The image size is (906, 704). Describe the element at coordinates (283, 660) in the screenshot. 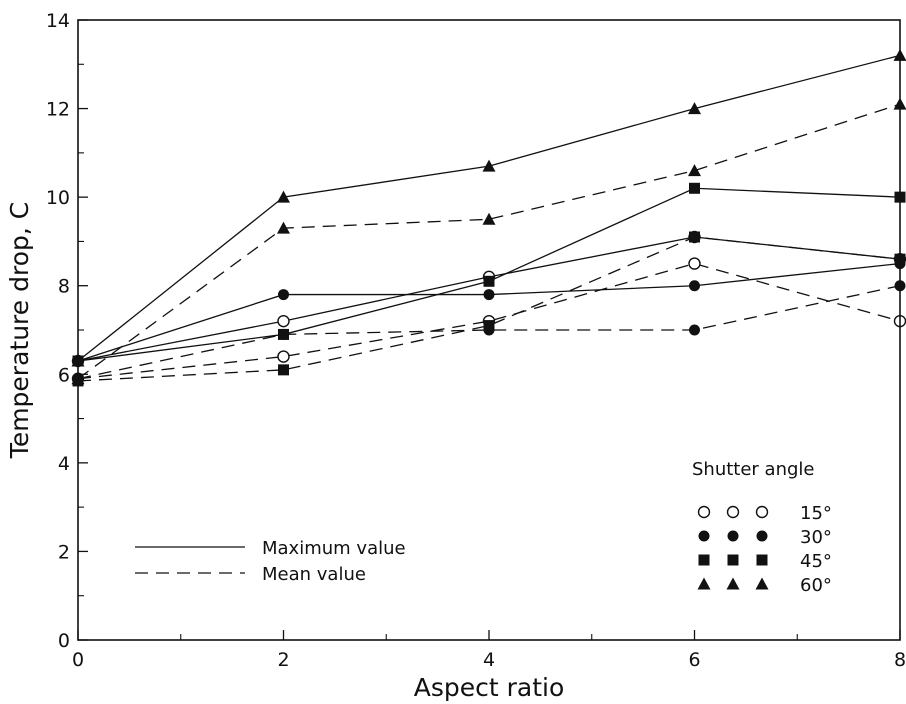

I see `x-tick-label-1: 2` at that location.